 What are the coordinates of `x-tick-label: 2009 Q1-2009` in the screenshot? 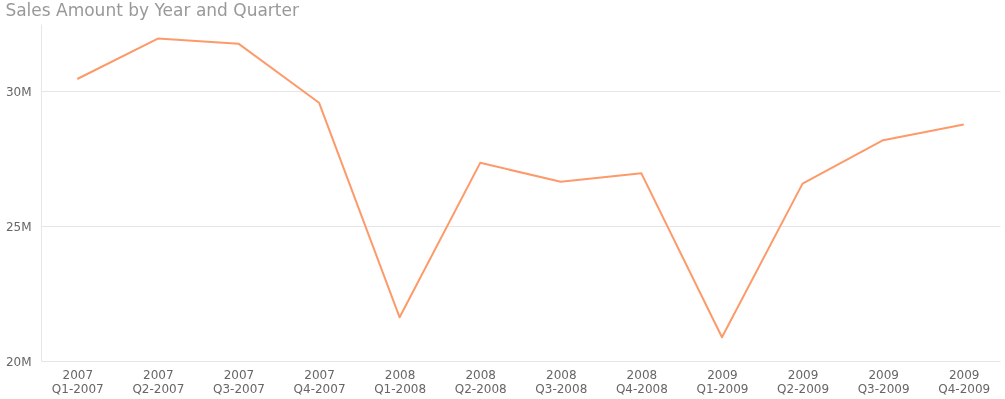 It's located at (722, 381).